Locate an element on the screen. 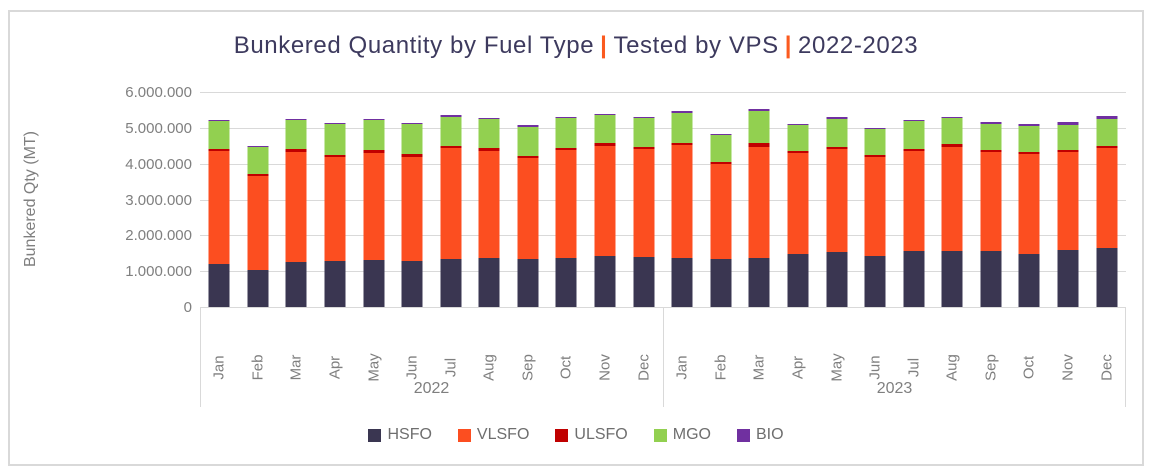 The height and width of the screenshot is (473, 1152). month-axis-label: Jan is located at coordinates (682, 367).